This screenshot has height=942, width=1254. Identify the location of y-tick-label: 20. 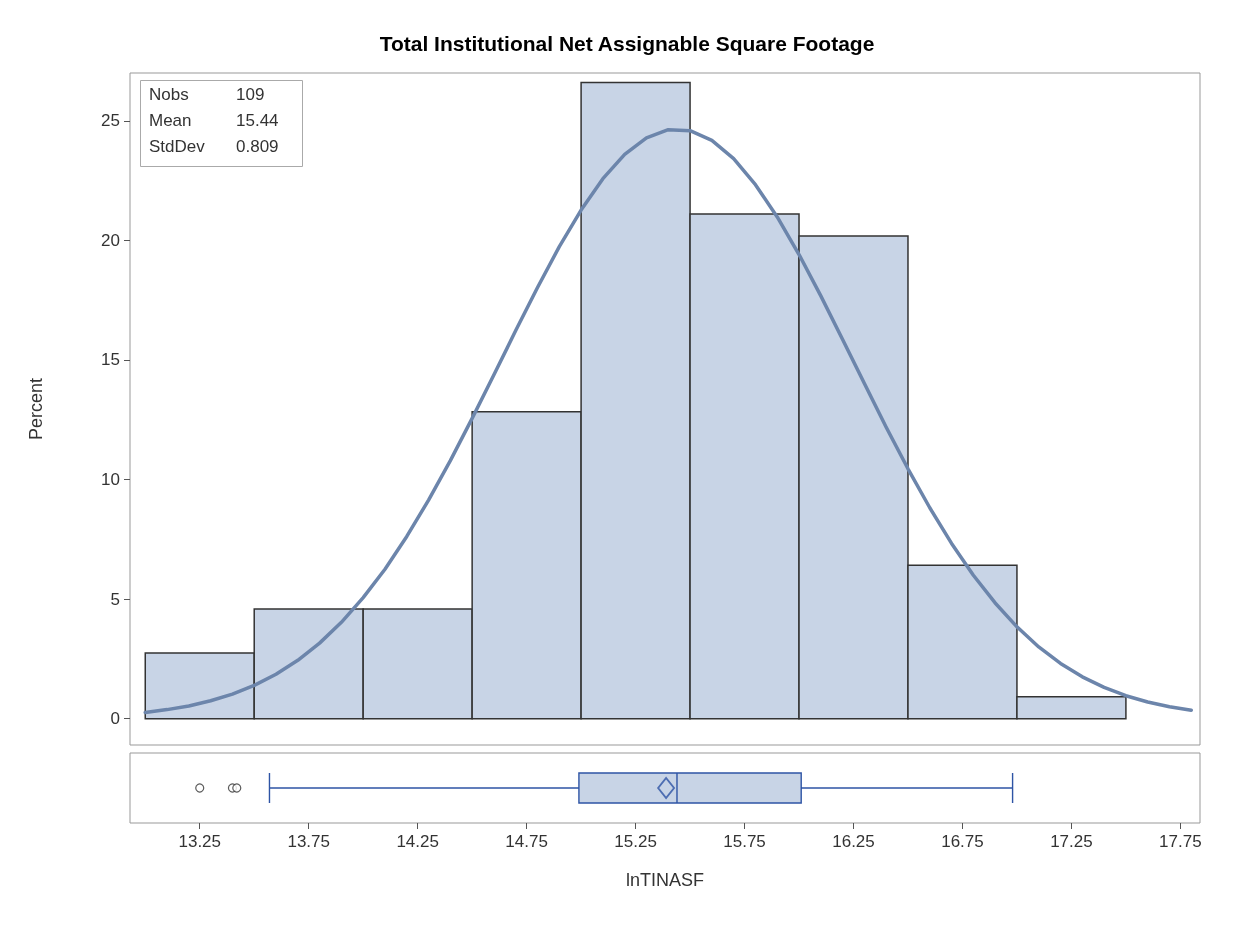
(110, 240).